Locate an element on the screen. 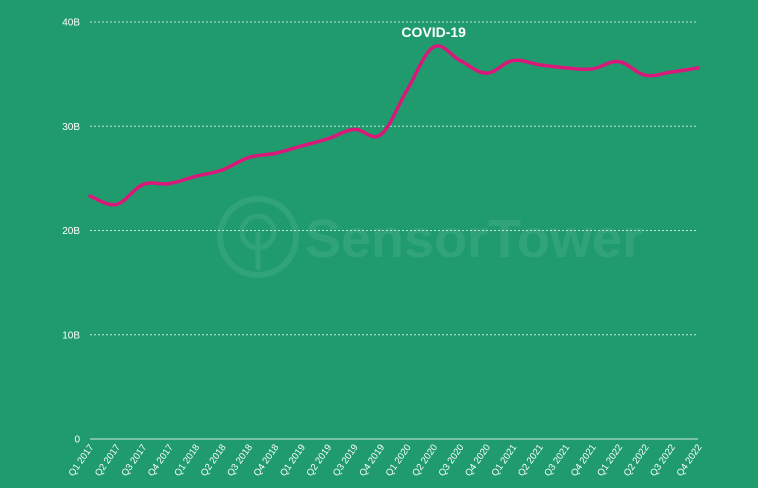 This screenshot has height=488, width=758. x-tick-label: Q1 2017 is located at coordinates (82, 460).